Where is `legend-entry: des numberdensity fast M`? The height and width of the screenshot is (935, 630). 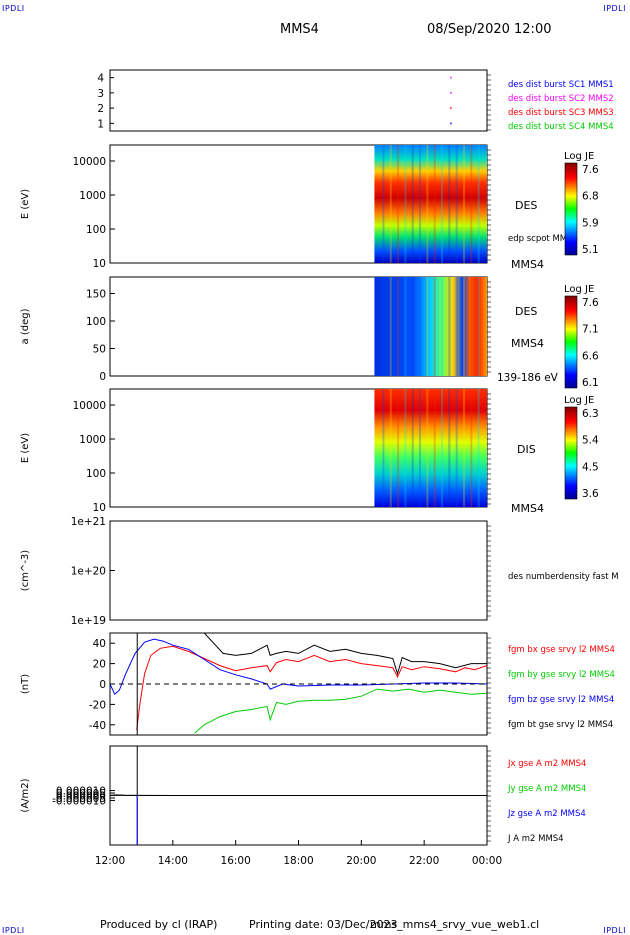 legend-entry: des numberdensity fast M is located at coordinates (563, 577).